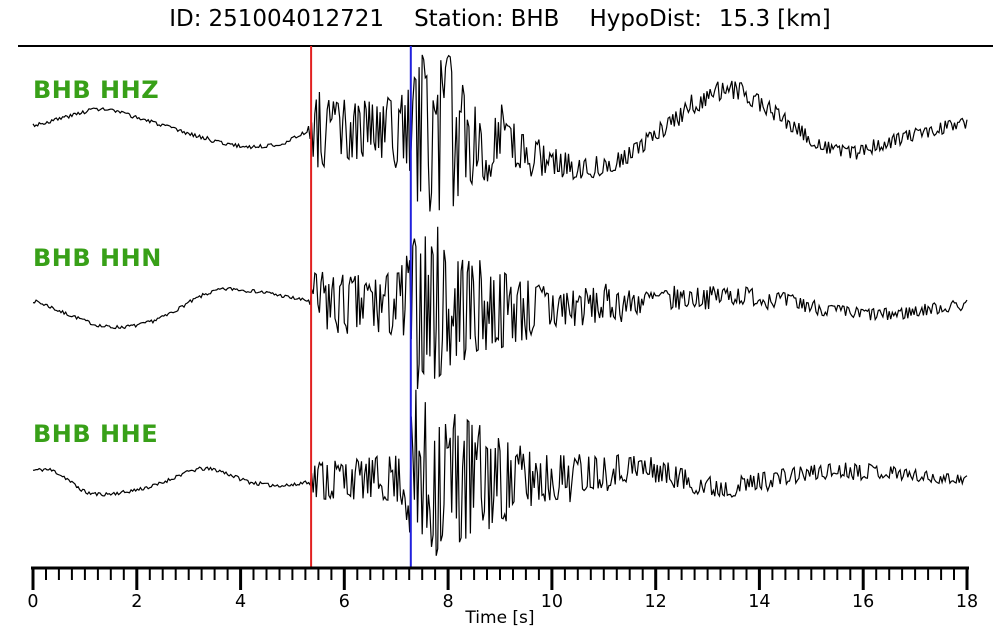 The width and height of the screenshot is (1000, 640). I want to click on x-tick-label: 14, so click(759, 602).